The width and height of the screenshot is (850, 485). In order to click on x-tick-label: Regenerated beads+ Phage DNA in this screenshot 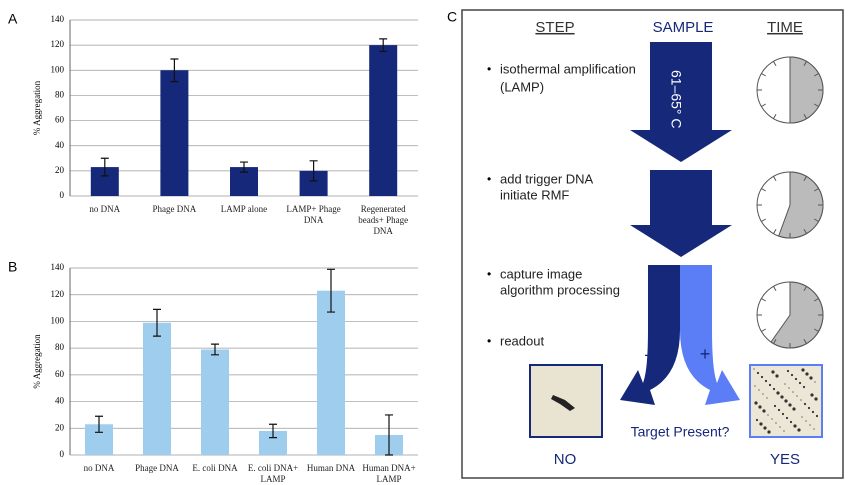, I will do `click(383, 220)`.